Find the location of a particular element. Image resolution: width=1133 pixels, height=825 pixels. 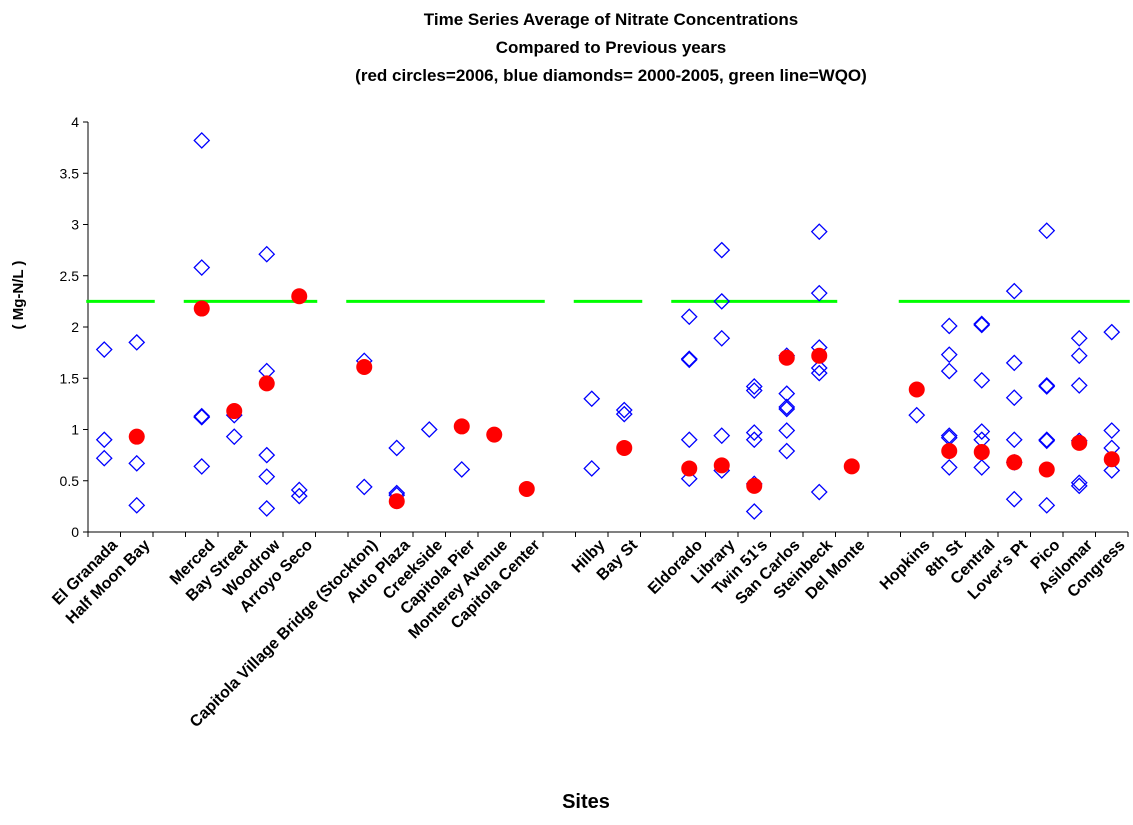

y-axis-title: ( Mg-N/L ) is located at coordinates (18, 295).